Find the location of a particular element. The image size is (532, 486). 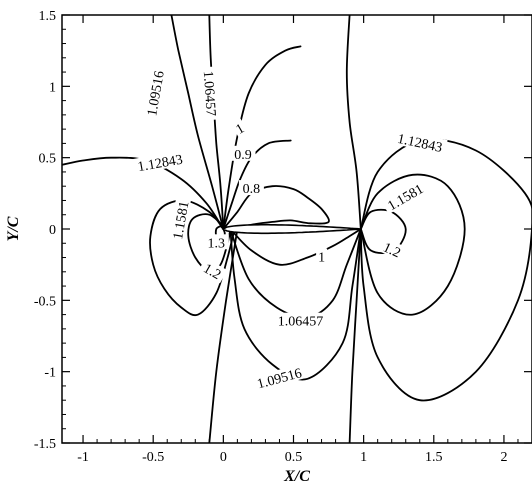

x-axis-title: X/C is located at coordinates (296, 476).